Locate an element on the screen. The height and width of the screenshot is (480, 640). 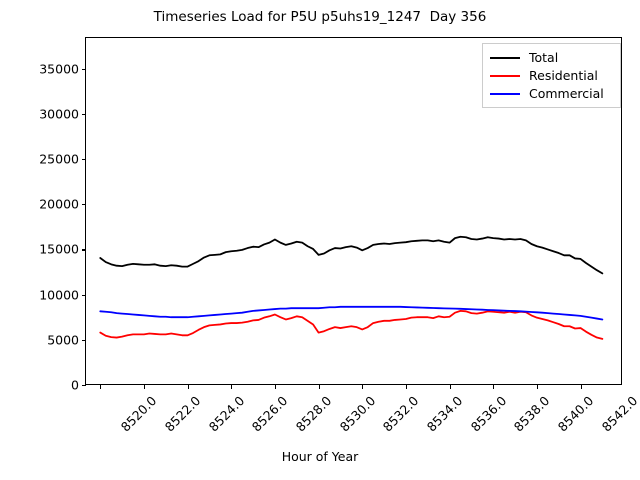
y-tick-label: 20000 is located at coordinates (59, 204).